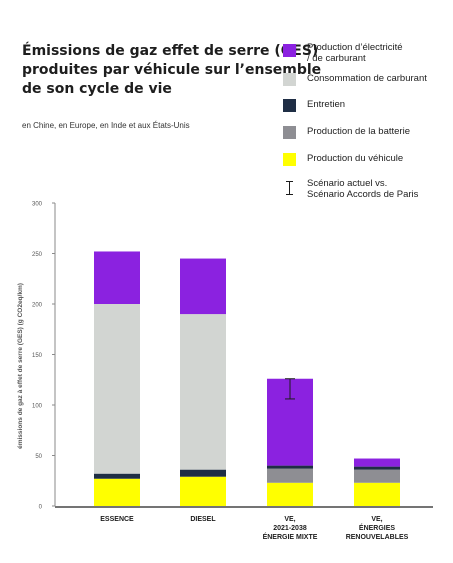 This screenshot has height=563, width=453. I want to click on x-tick-label: 2021-2038, so click(290, 528).